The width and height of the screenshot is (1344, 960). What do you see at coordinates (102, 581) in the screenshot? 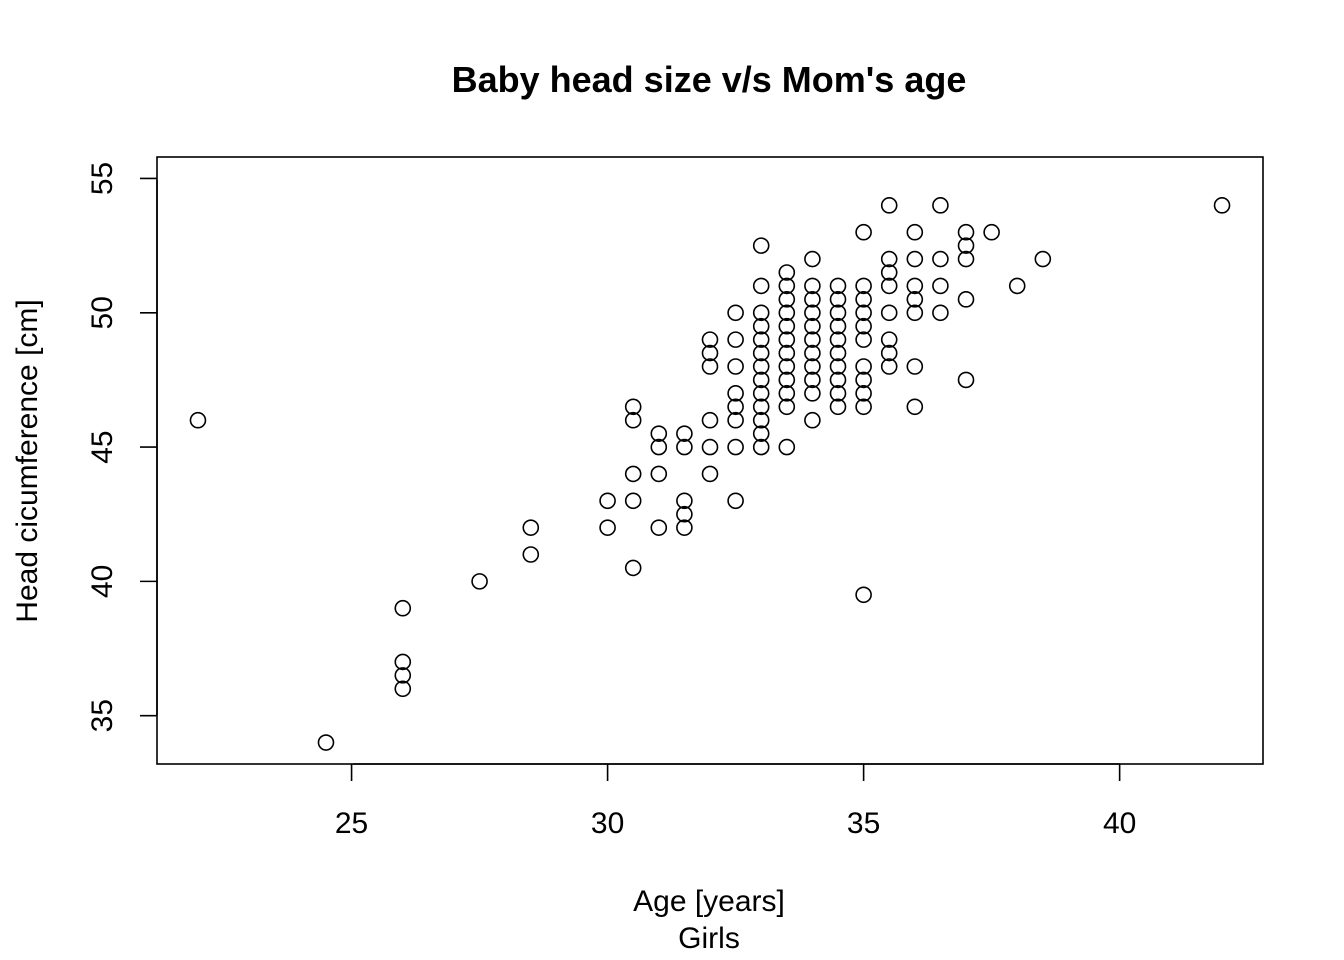
I see `y-tick-label: 40` at bounding box center [102, 581].